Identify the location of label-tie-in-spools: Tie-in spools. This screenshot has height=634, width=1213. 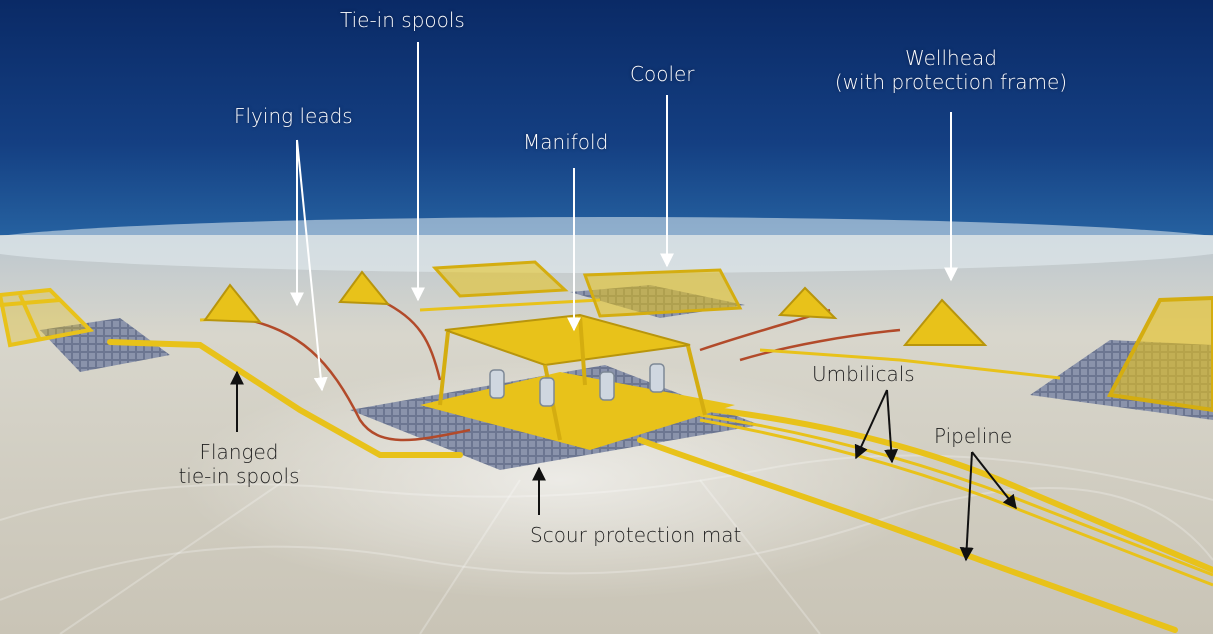
(402, 20).